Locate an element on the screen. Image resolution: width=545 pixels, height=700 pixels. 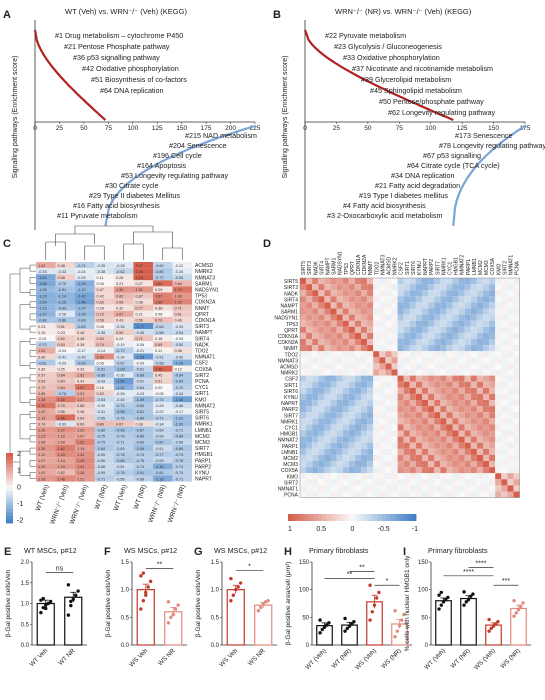
column-gene-label: CYC1 is located at coordinates (451, 268).